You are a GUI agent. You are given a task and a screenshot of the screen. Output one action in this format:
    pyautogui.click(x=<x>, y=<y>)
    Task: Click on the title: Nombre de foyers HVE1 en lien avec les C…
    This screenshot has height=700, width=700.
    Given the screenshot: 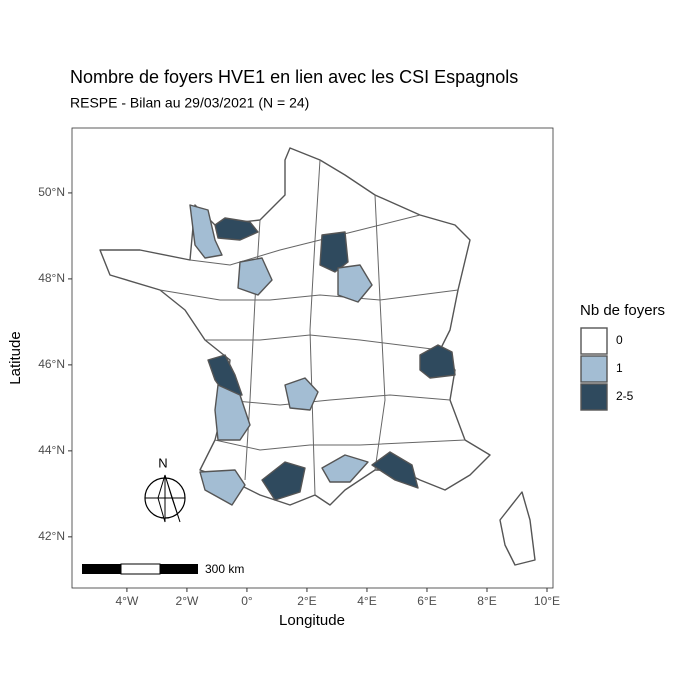 What is the action you would take?
    pyautogui.click(x=294, y=77)
    